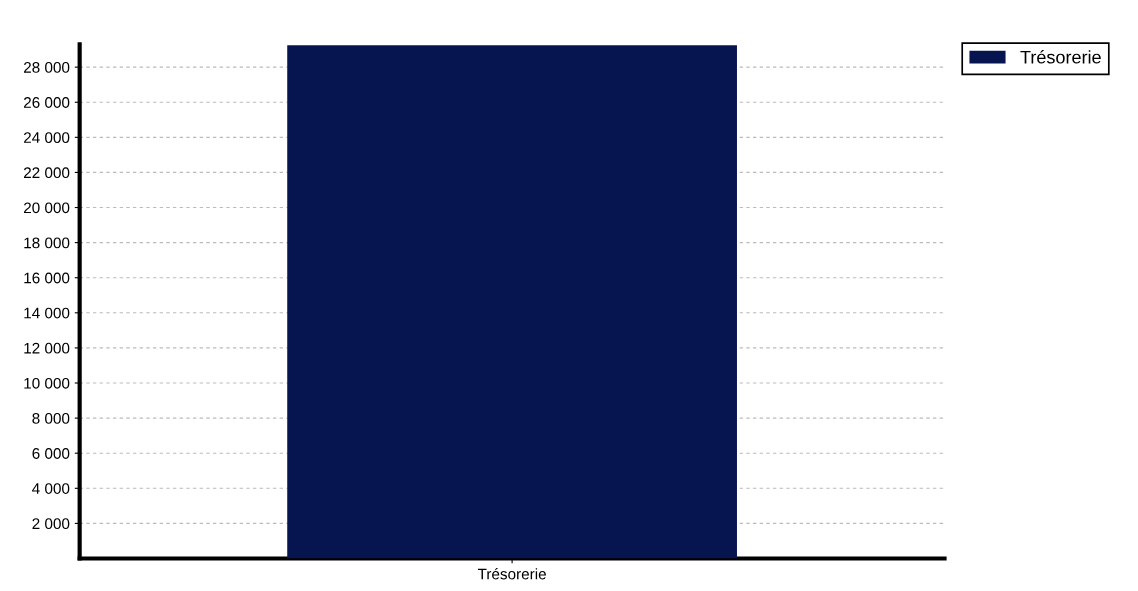 Image resolution: width=1138 pixels, height=591 pixels. Describe the element at coordinates (46, 67) in the screenshot. I see `y-tick-label: 28 000` at that location.